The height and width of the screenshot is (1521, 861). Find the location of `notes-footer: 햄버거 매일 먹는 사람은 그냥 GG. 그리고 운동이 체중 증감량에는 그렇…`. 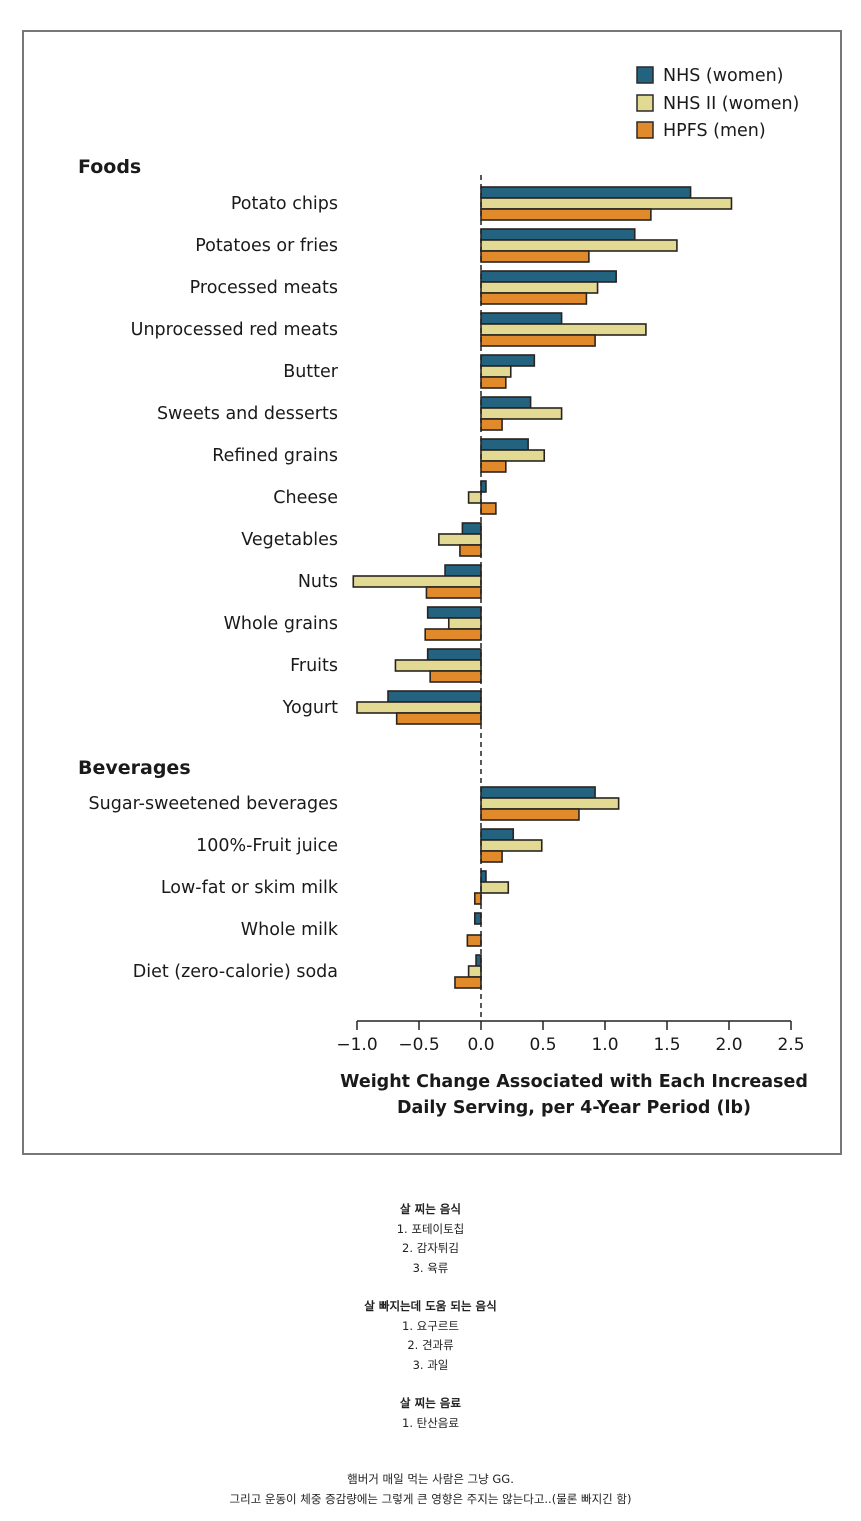

notes-footer: 햄버거 매일 먹는 사람은 그냥 GG. 그리고 운동이 체중 증감량에는 그렇… is located at coordinates (430, 1489).